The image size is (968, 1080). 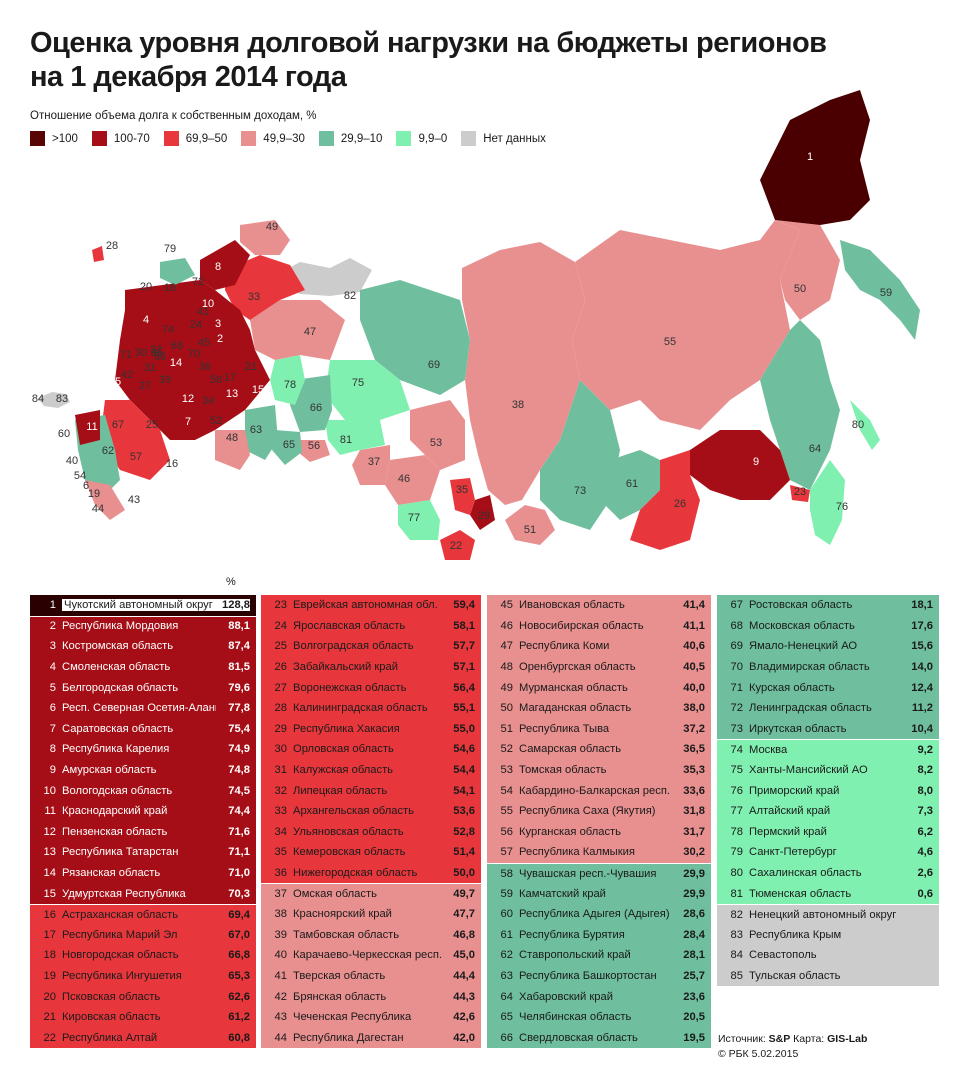 What do you see at coordinates (120, 934) in the screenshot?
I see `region-name: Республика Марий Эл` at bounding box center [120, 934].